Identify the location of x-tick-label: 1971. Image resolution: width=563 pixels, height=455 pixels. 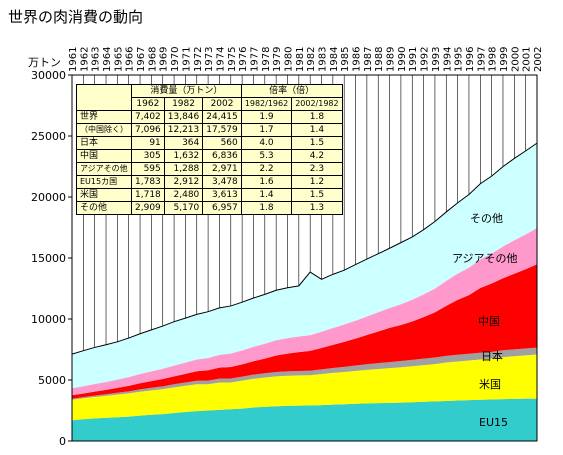
(186, 59).